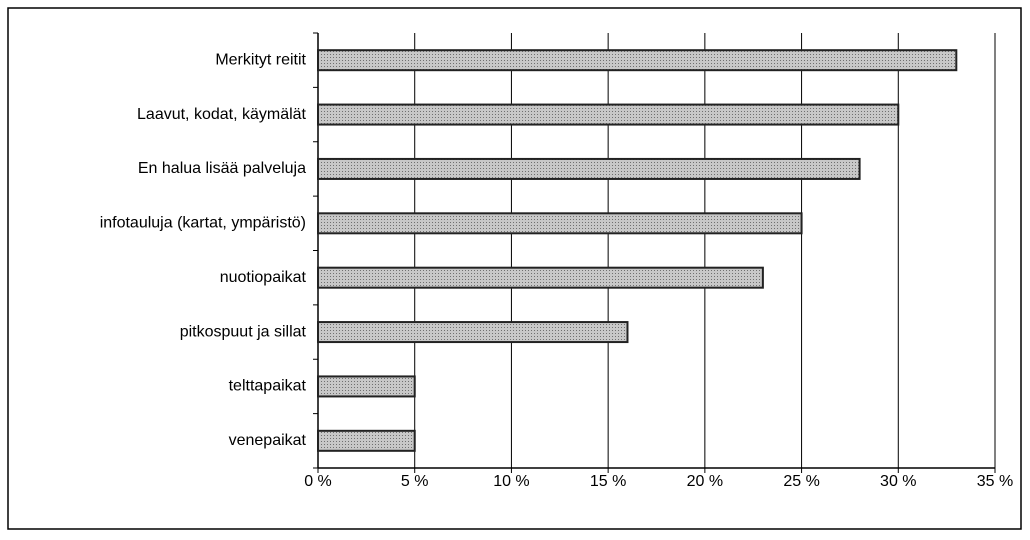 This screenshot has width=1030, height=540. I want to click on x-tick-label: 20 %, so click(705, 481).